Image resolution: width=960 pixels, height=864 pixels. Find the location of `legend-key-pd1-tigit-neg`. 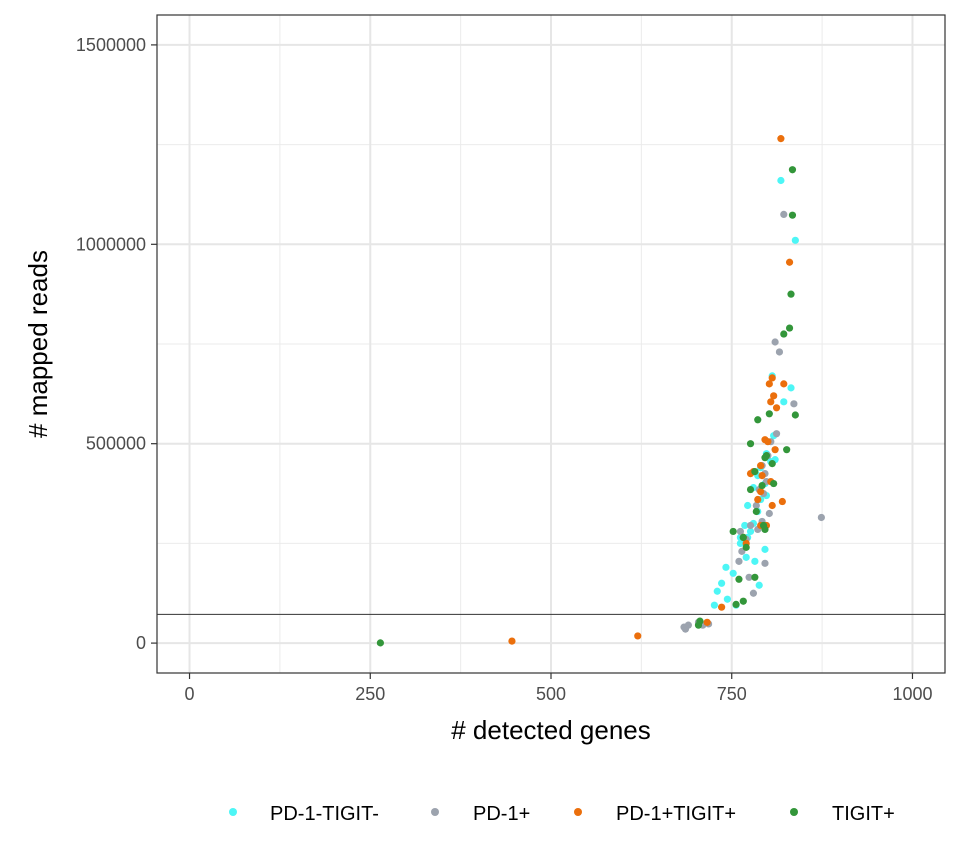

legend-key-pd1-tigit-neg is located at coordinates (233, 812).